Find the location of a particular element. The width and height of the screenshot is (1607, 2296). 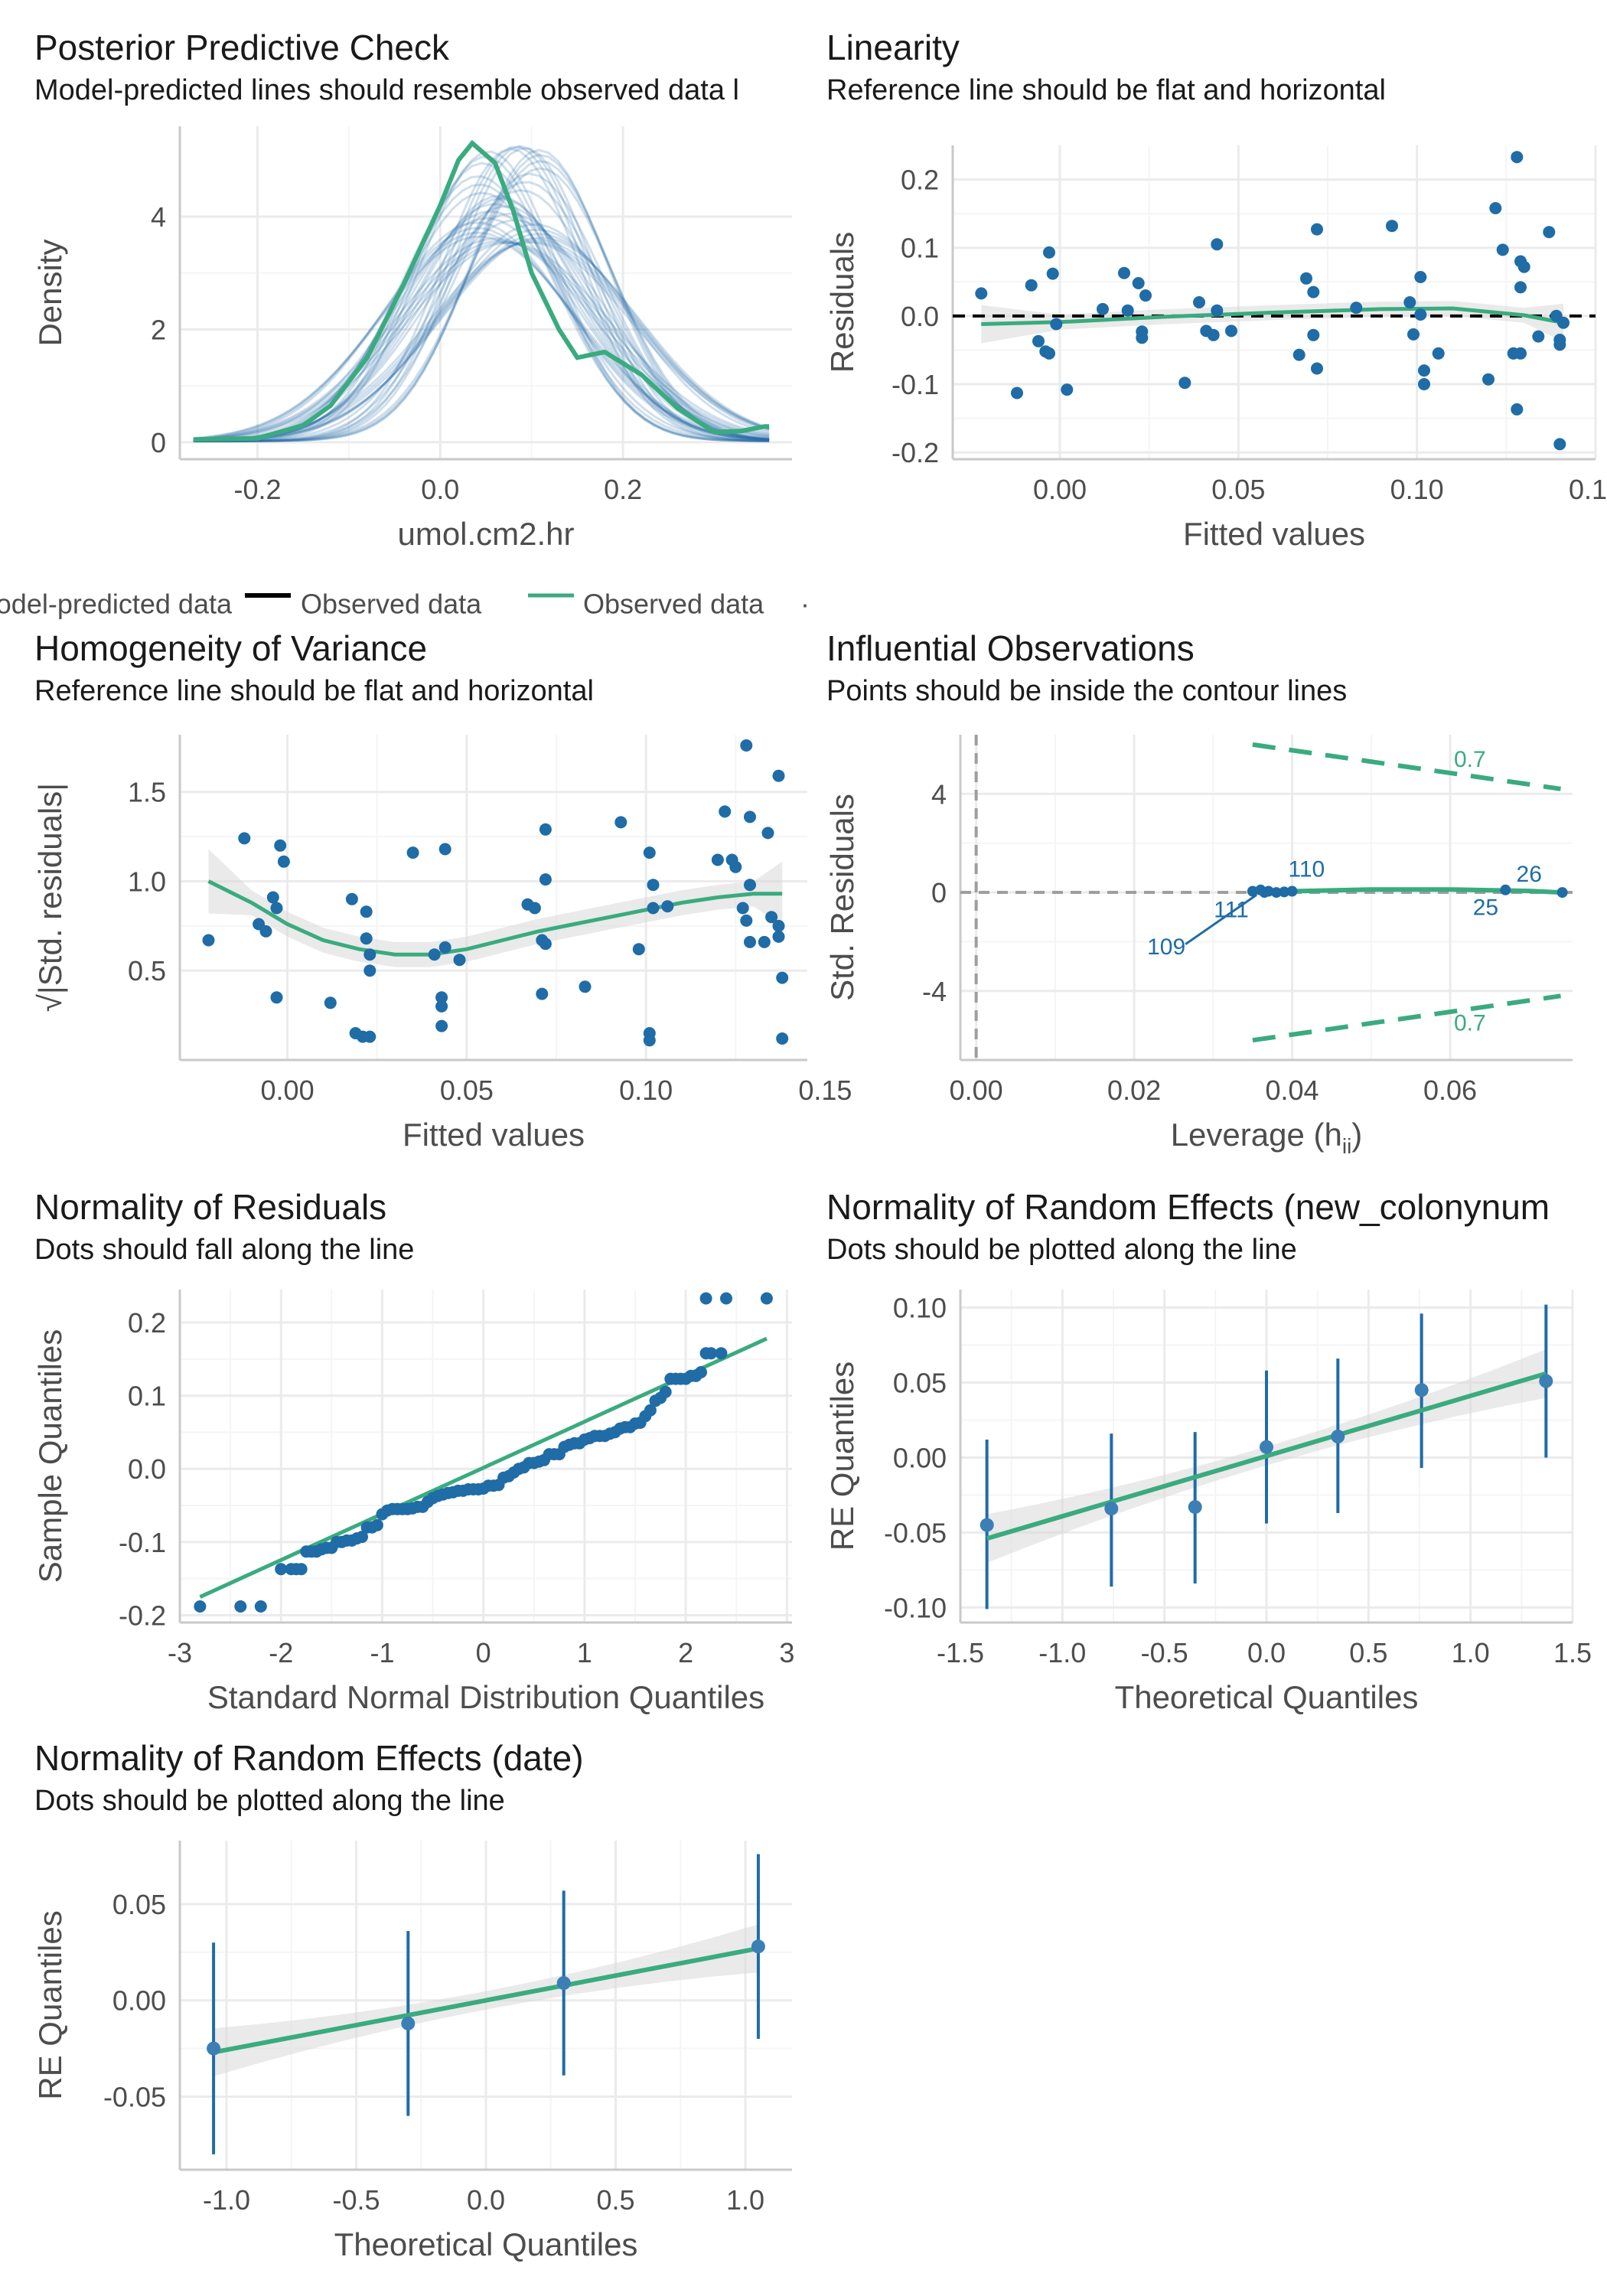

x-tick-label: 2 is located at coordinates (685, 1652).